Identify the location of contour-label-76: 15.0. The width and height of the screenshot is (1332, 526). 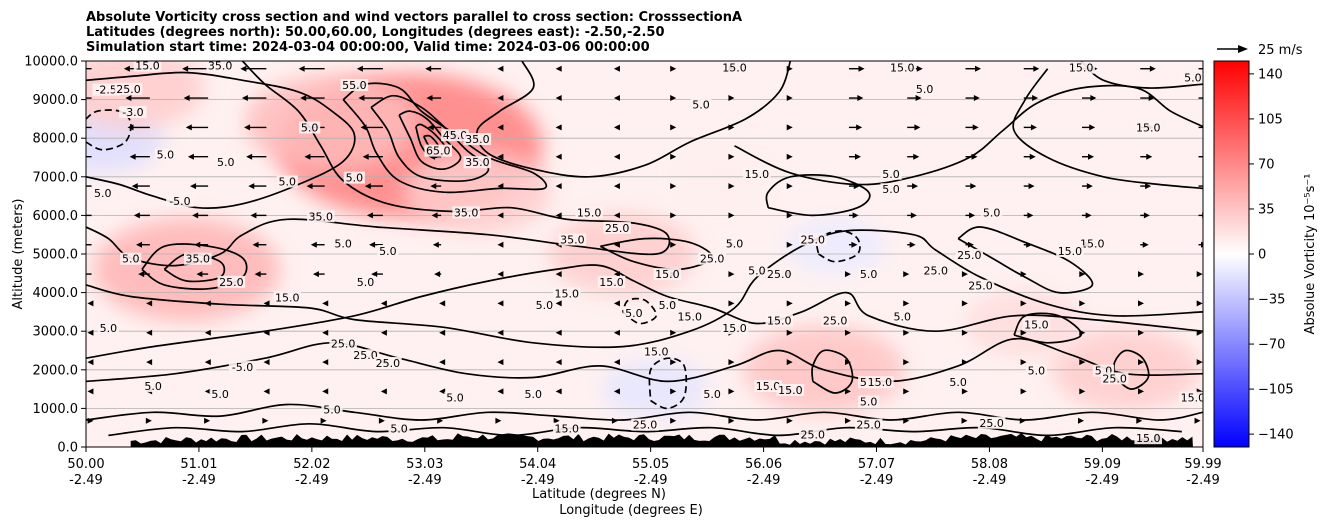
(734, 328).